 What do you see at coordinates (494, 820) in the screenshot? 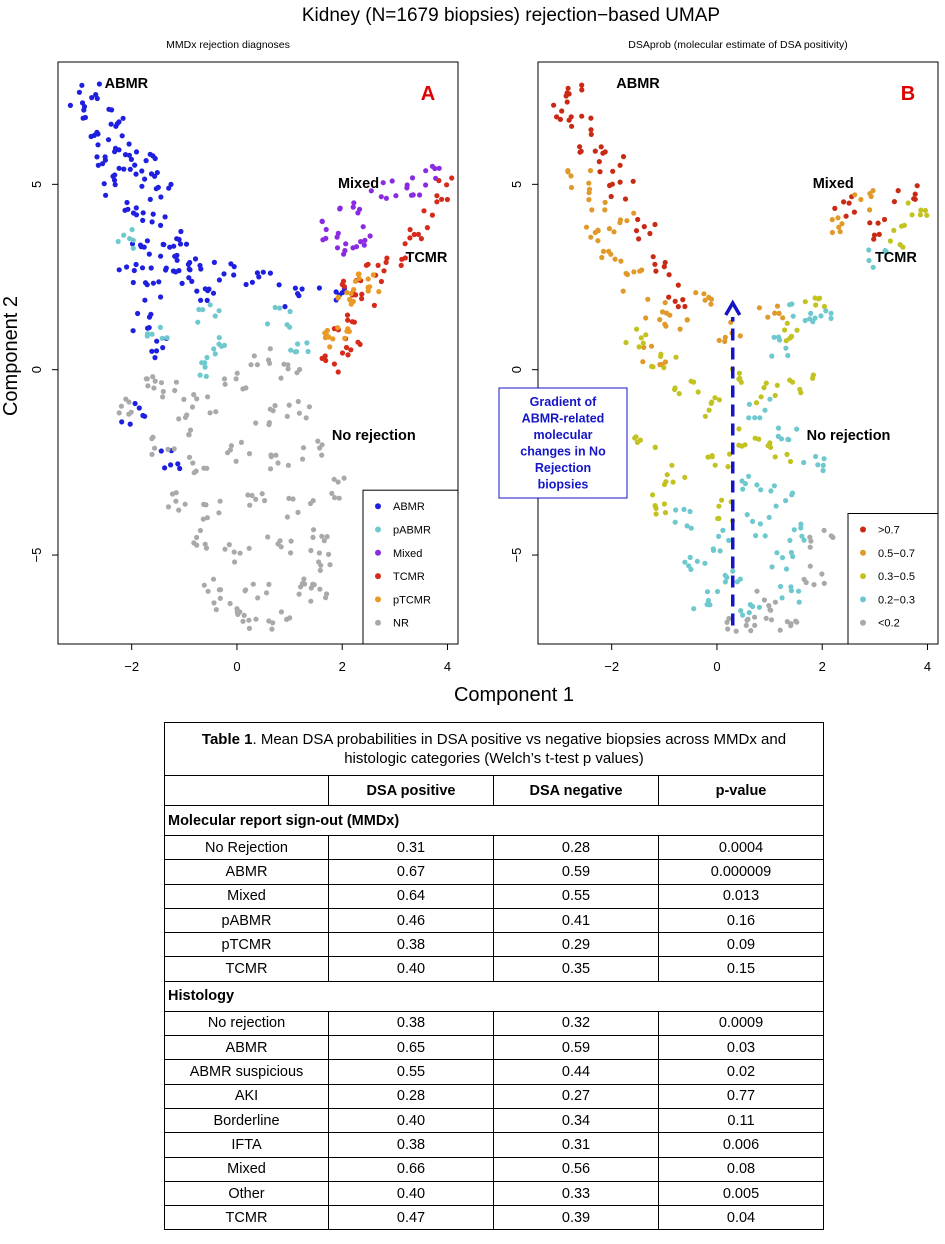
I see `table-section-title: Molecular report sign-out (MMDx)` at bounding box center [494, 820].